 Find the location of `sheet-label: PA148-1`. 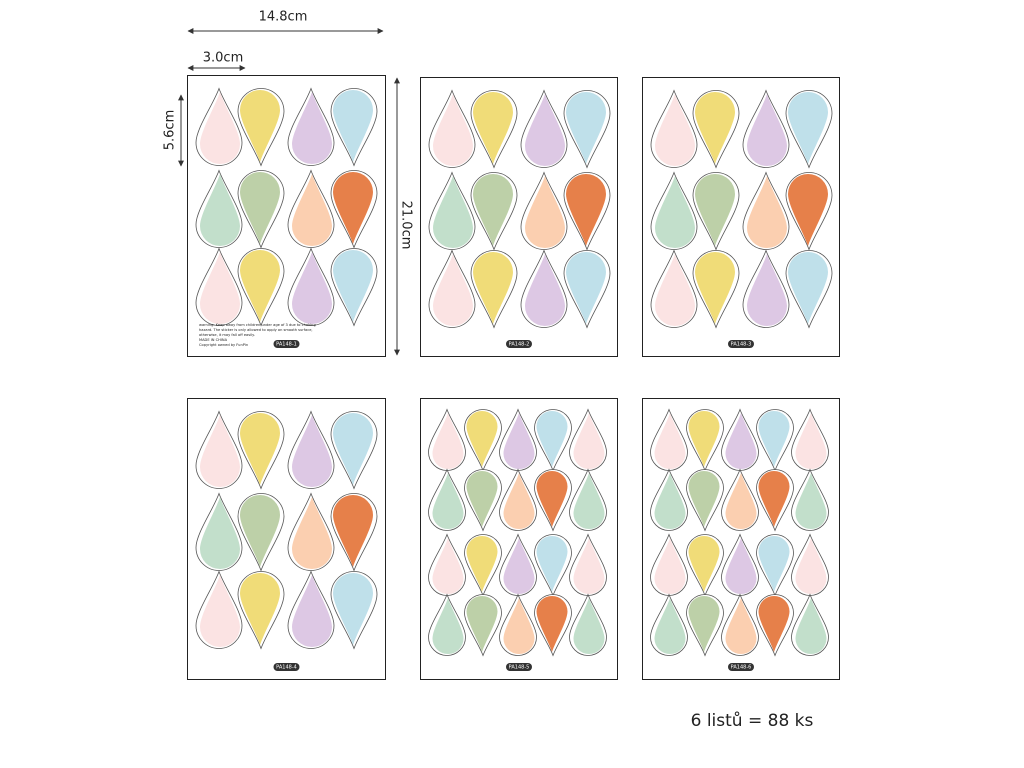

sheet-label: PA148-1 is located at coordinates (286, 345).